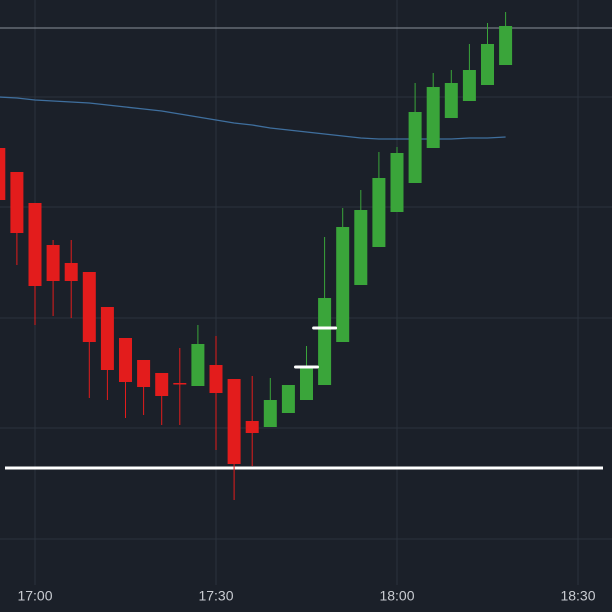 The image size is (612, 612). I want to click on x-tick-label: 18:30, so click(577, 596).